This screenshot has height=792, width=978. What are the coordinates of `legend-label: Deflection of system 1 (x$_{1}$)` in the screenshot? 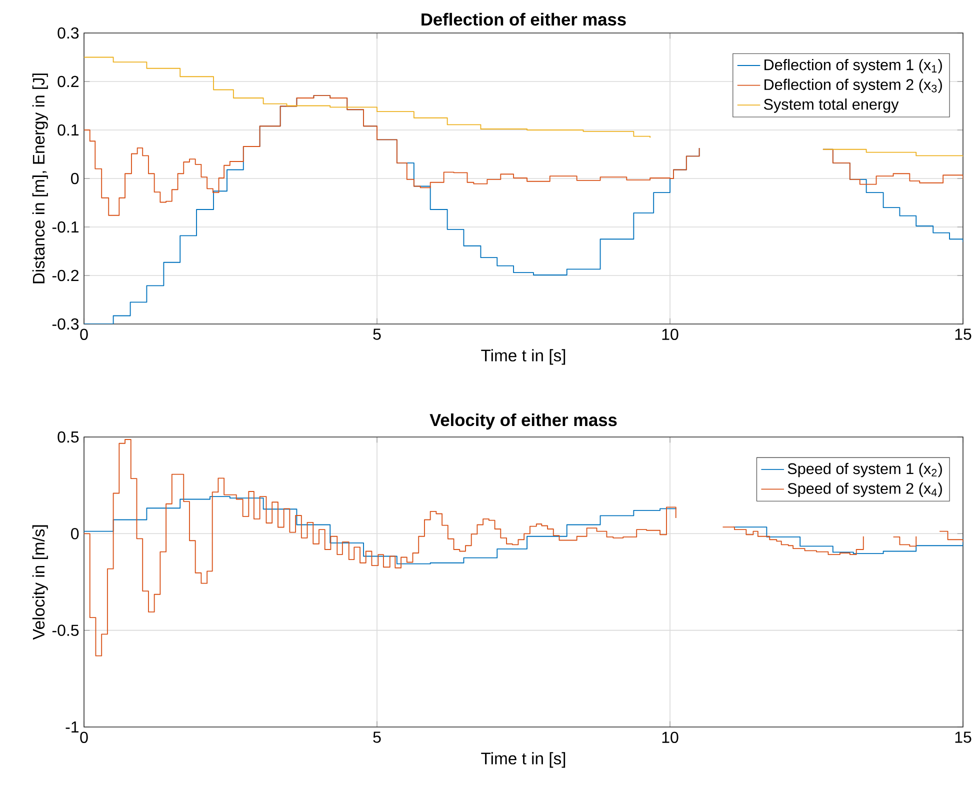 It's located at (853, 66).